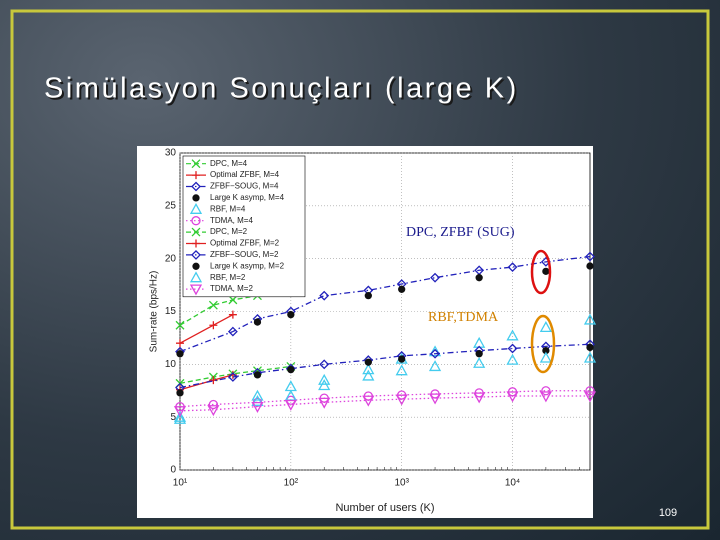 This screenshot has height=540, width=720. Describe the element at coordinates (171, 311) in the screenshot. I see `y-tick-label: 15` at that location.